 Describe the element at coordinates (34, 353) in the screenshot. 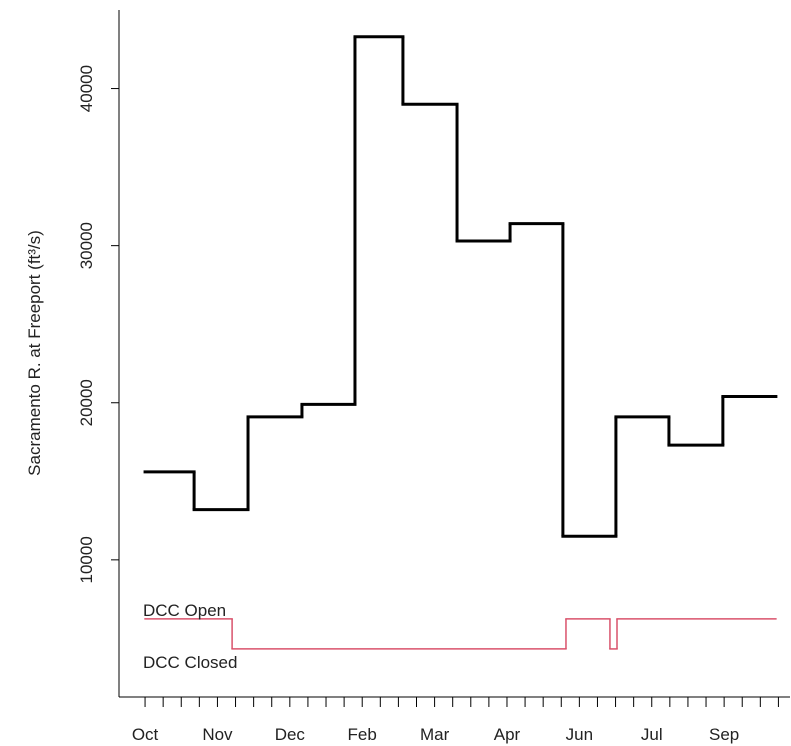

I see `y-axis-title: Sacramento R. at Freeport (ft³/s)` at that location.